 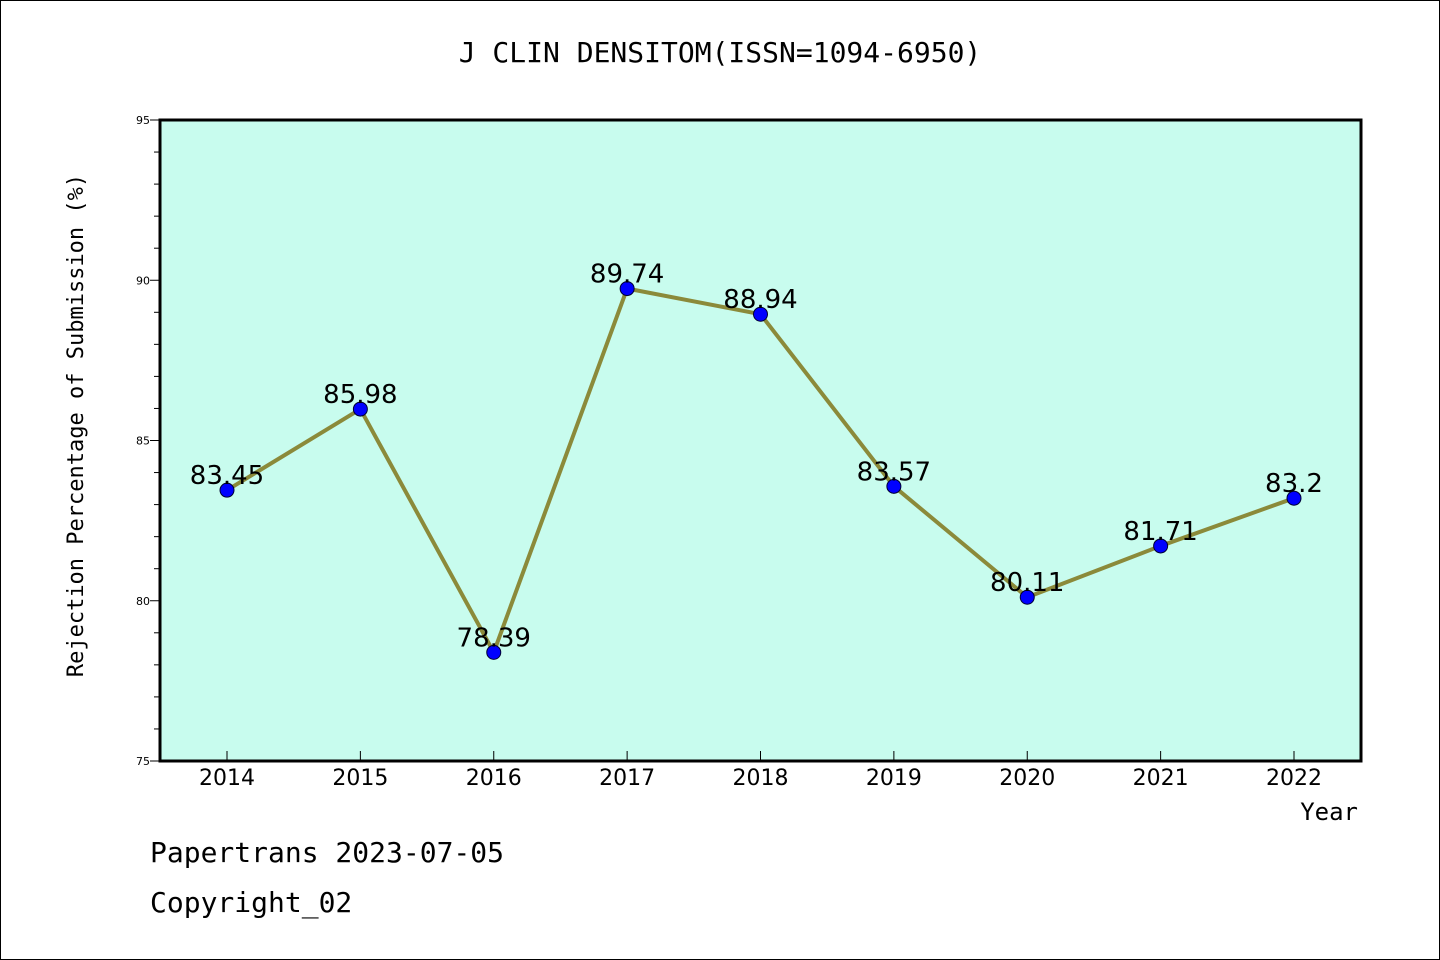 What do you see at coordinates (720, 52) in the screenshot?
I see `chart-title: J CLIN DENSITOM(ISSN=1094-6950)` at bounding box center [720, 52].